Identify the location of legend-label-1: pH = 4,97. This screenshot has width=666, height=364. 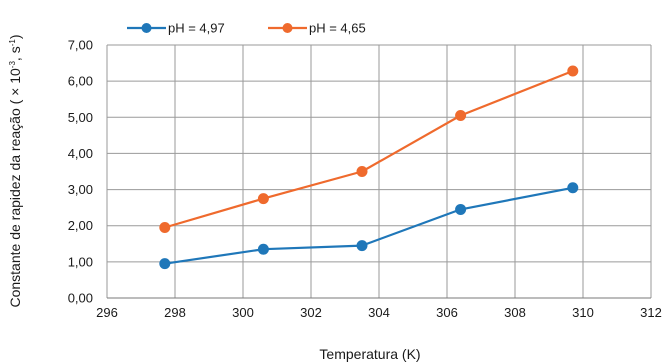
(196, 28).